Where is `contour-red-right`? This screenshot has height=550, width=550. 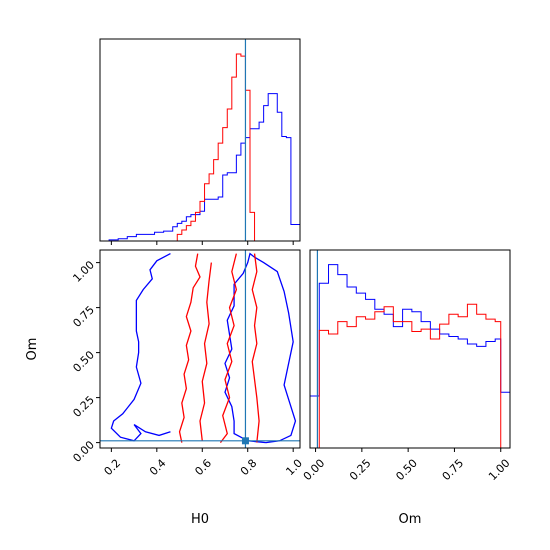
contour-red-right is located at coordinates (255, 348).